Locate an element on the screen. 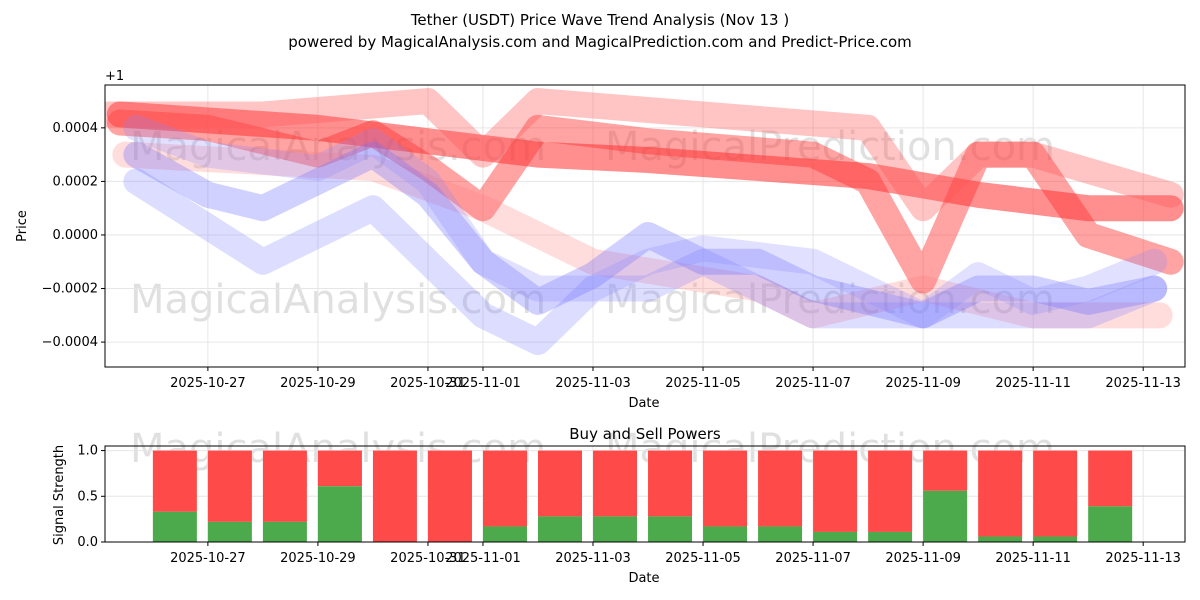 This screenshot has height=600, width=1200. y-offset-label: +1 is located at coordinates (114, 76).